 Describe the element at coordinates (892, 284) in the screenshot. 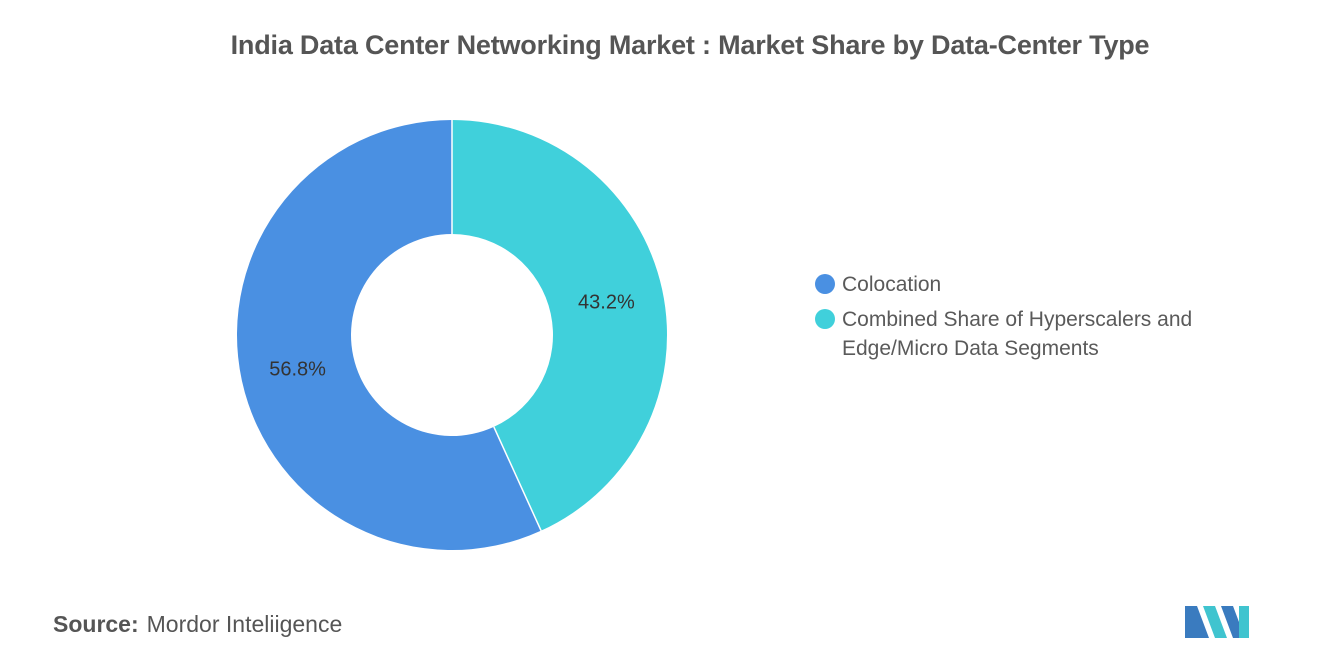

I see `legend-label-colocation: Colocation` at that location.